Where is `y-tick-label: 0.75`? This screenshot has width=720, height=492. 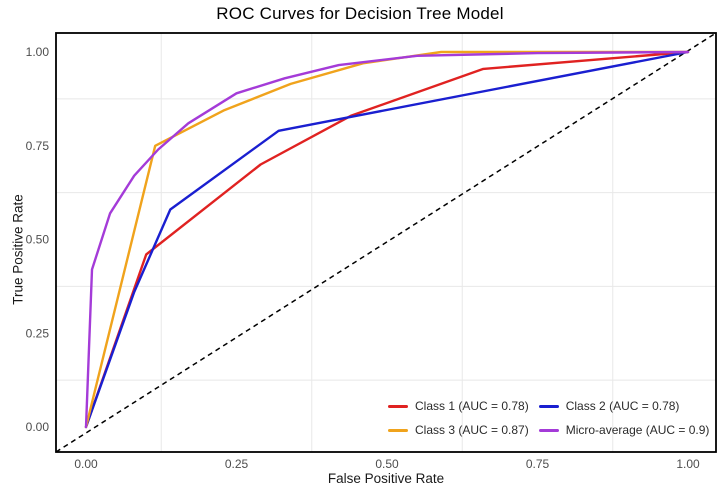
y-tick-label: 0.75 is located at coordinates (38, 146).